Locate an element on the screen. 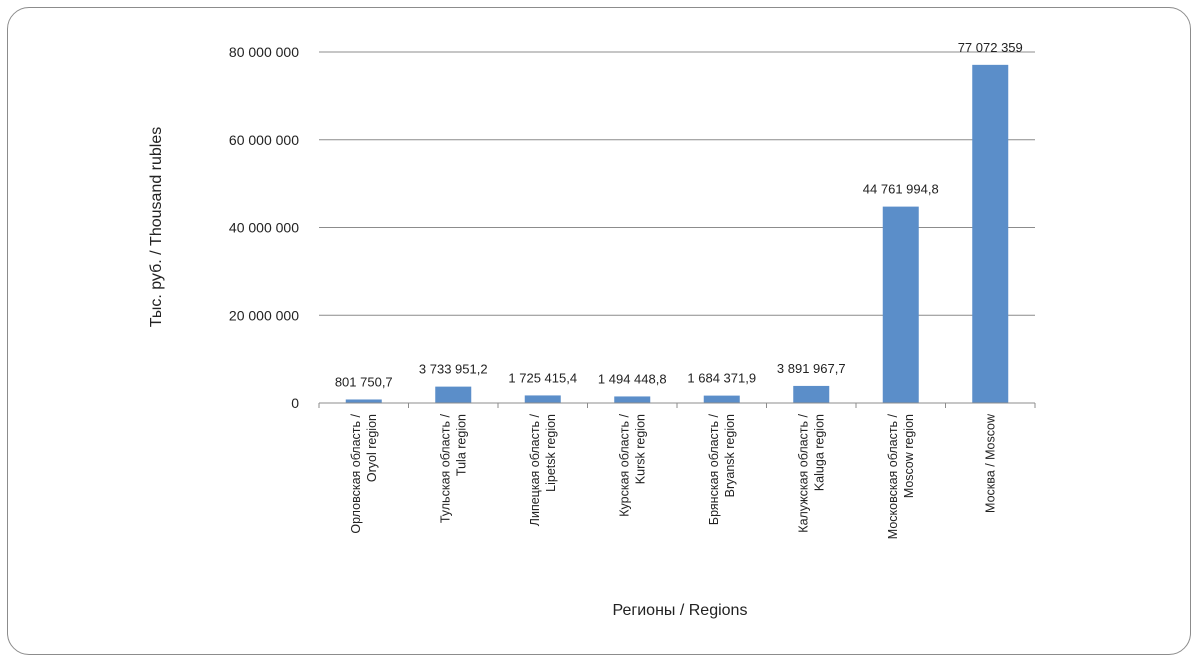 The height and width of the screenshot is (664, 1200). x-tick-label-line: Tula region is located at coordinates (461, 445).